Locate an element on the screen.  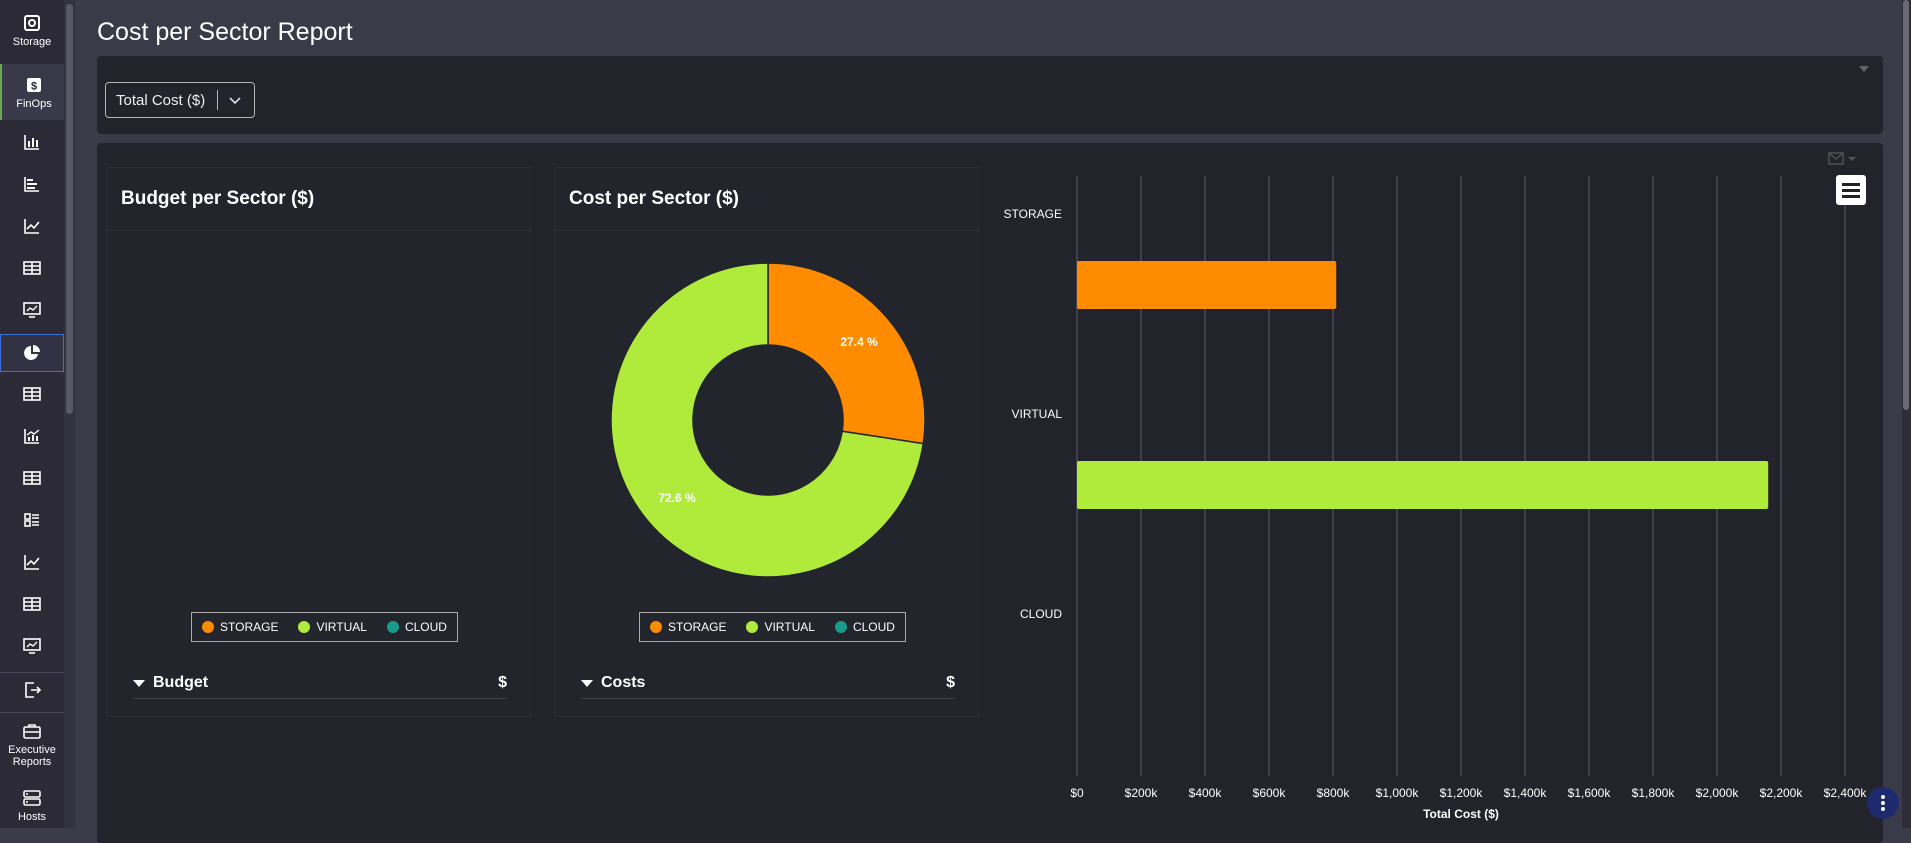
sidebar-item-executive-reports: Executive Reports is located at coordinates (32, 744).